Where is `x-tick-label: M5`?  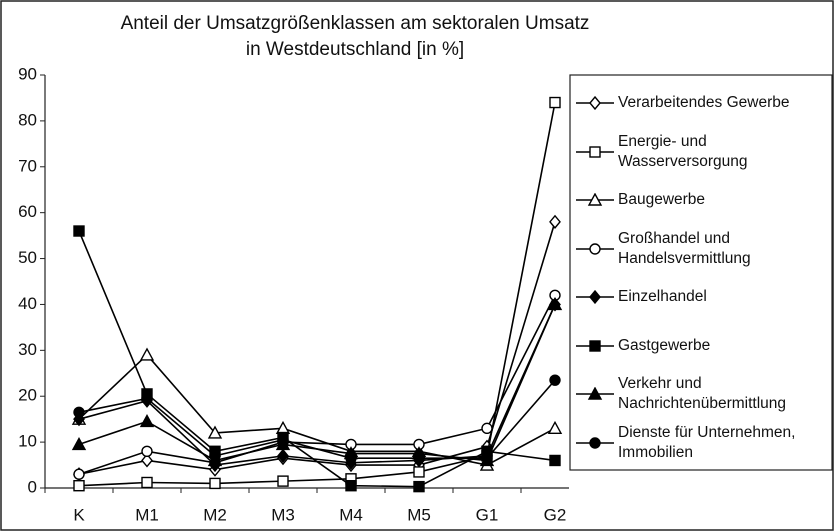 x-tick-label: M5 is located at coordinates (419, 514).